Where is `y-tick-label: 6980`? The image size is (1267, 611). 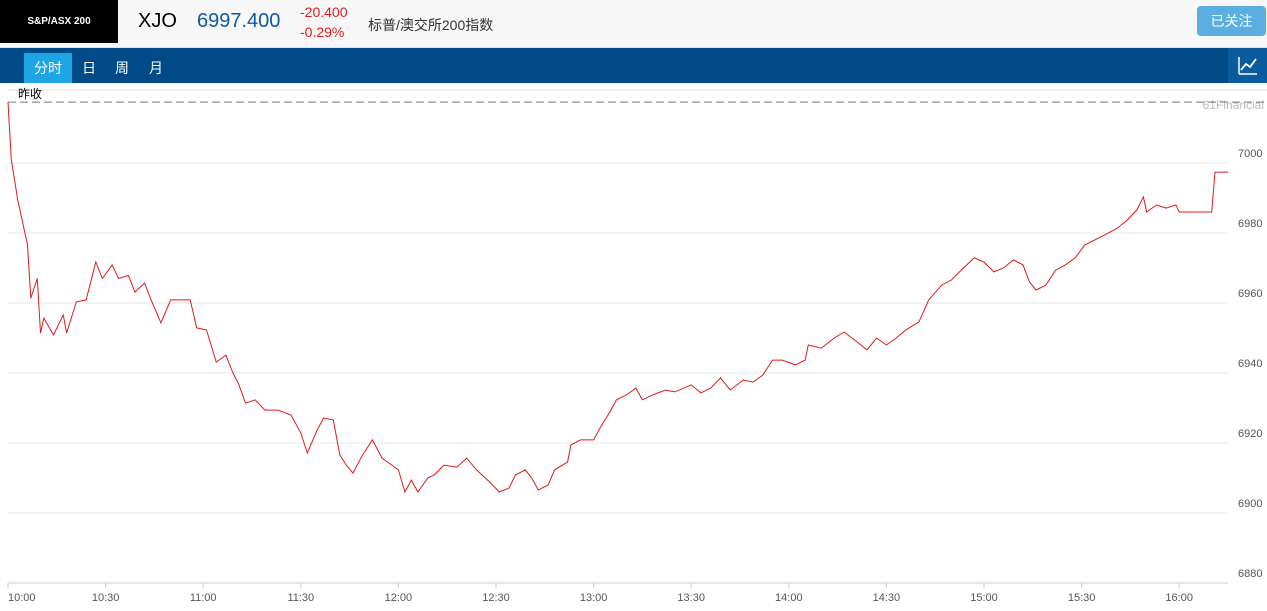 y-tick-label: 6980 is located at coordinates (1250, 224).